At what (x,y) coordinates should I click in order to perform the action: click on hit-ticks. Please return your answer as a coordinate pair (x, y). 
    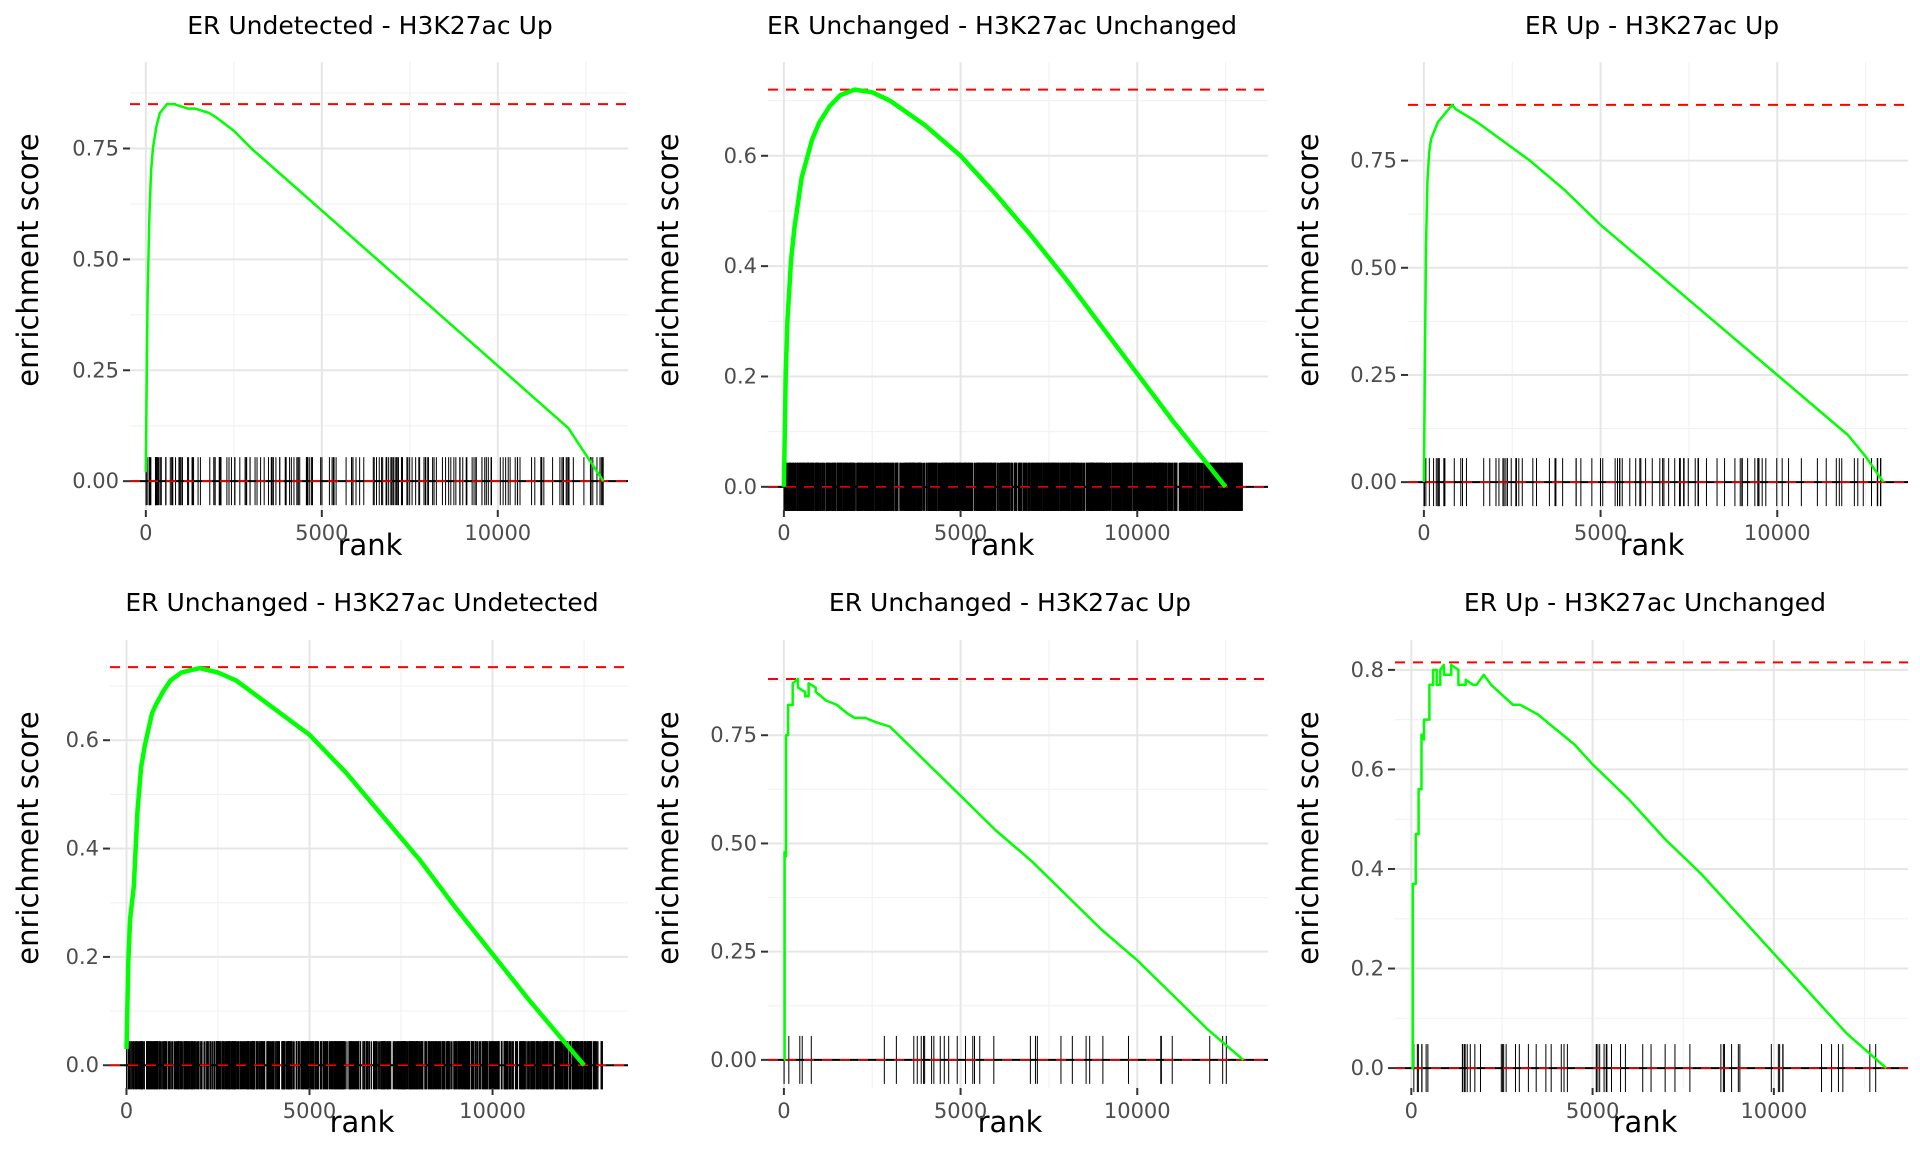
    Looking at the image, I should click on (1652, 482).